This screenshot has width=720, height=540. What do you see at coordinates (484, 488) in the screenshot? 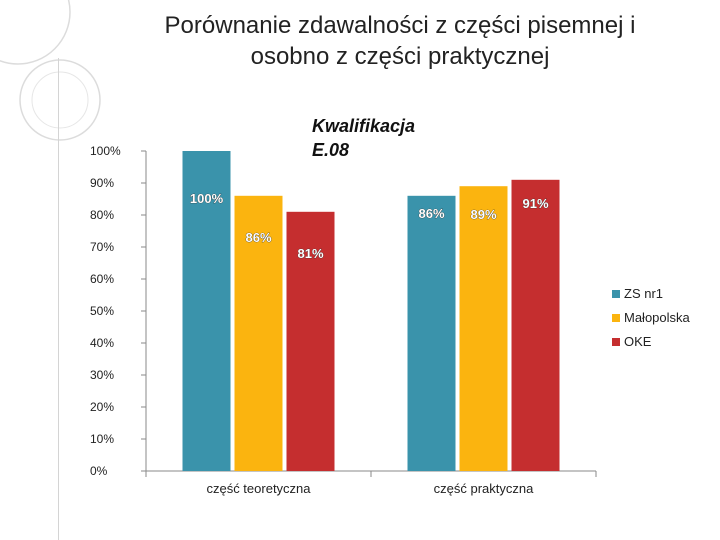
I see `x-category-label: część praktyczna` at bounding box center [484, 488].